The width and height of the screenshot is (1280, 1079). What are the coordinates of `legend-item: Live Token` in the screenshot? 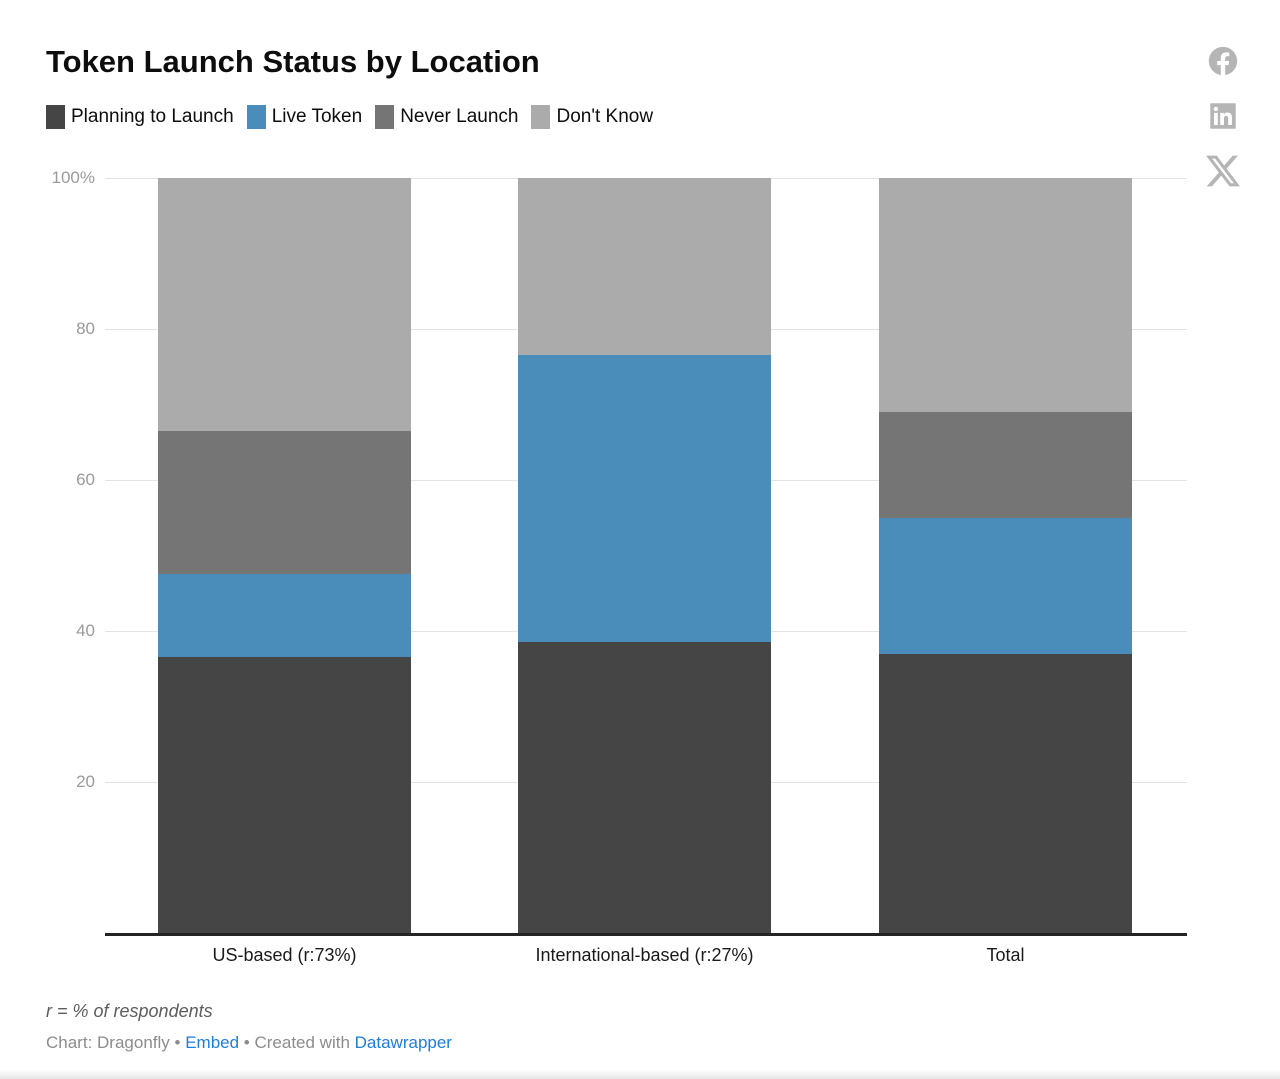 It's located at (304, 117).